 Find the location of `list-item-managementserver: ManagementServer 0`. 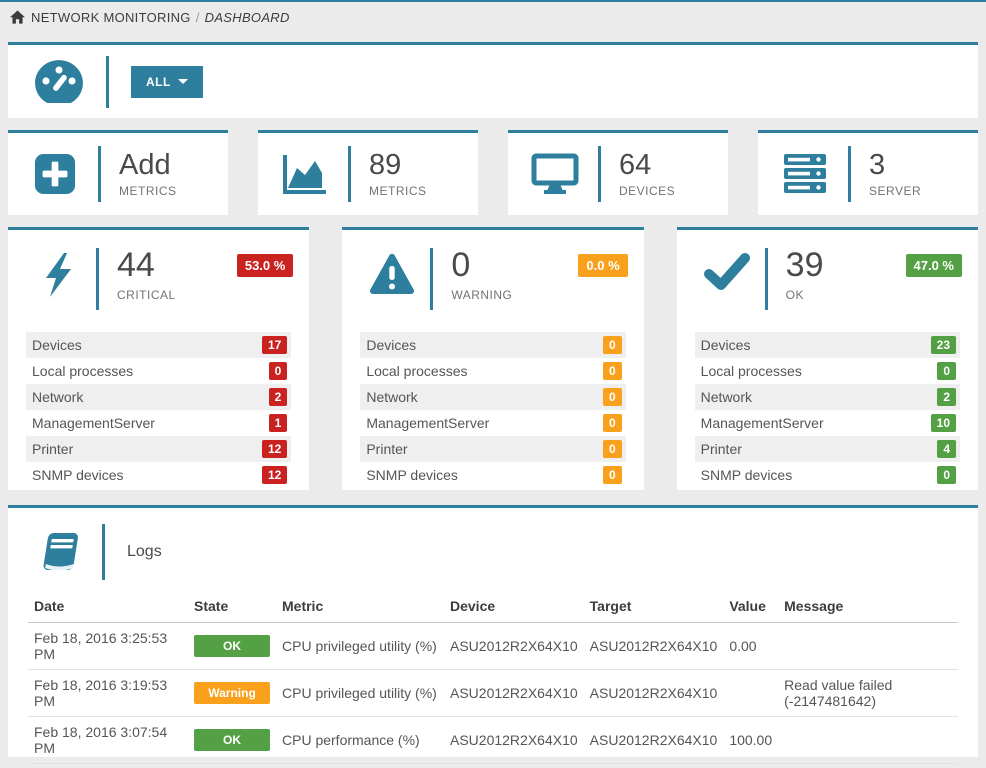

list-item-managementserver: ManagementServer 0 is located at coordinates (492, 423).